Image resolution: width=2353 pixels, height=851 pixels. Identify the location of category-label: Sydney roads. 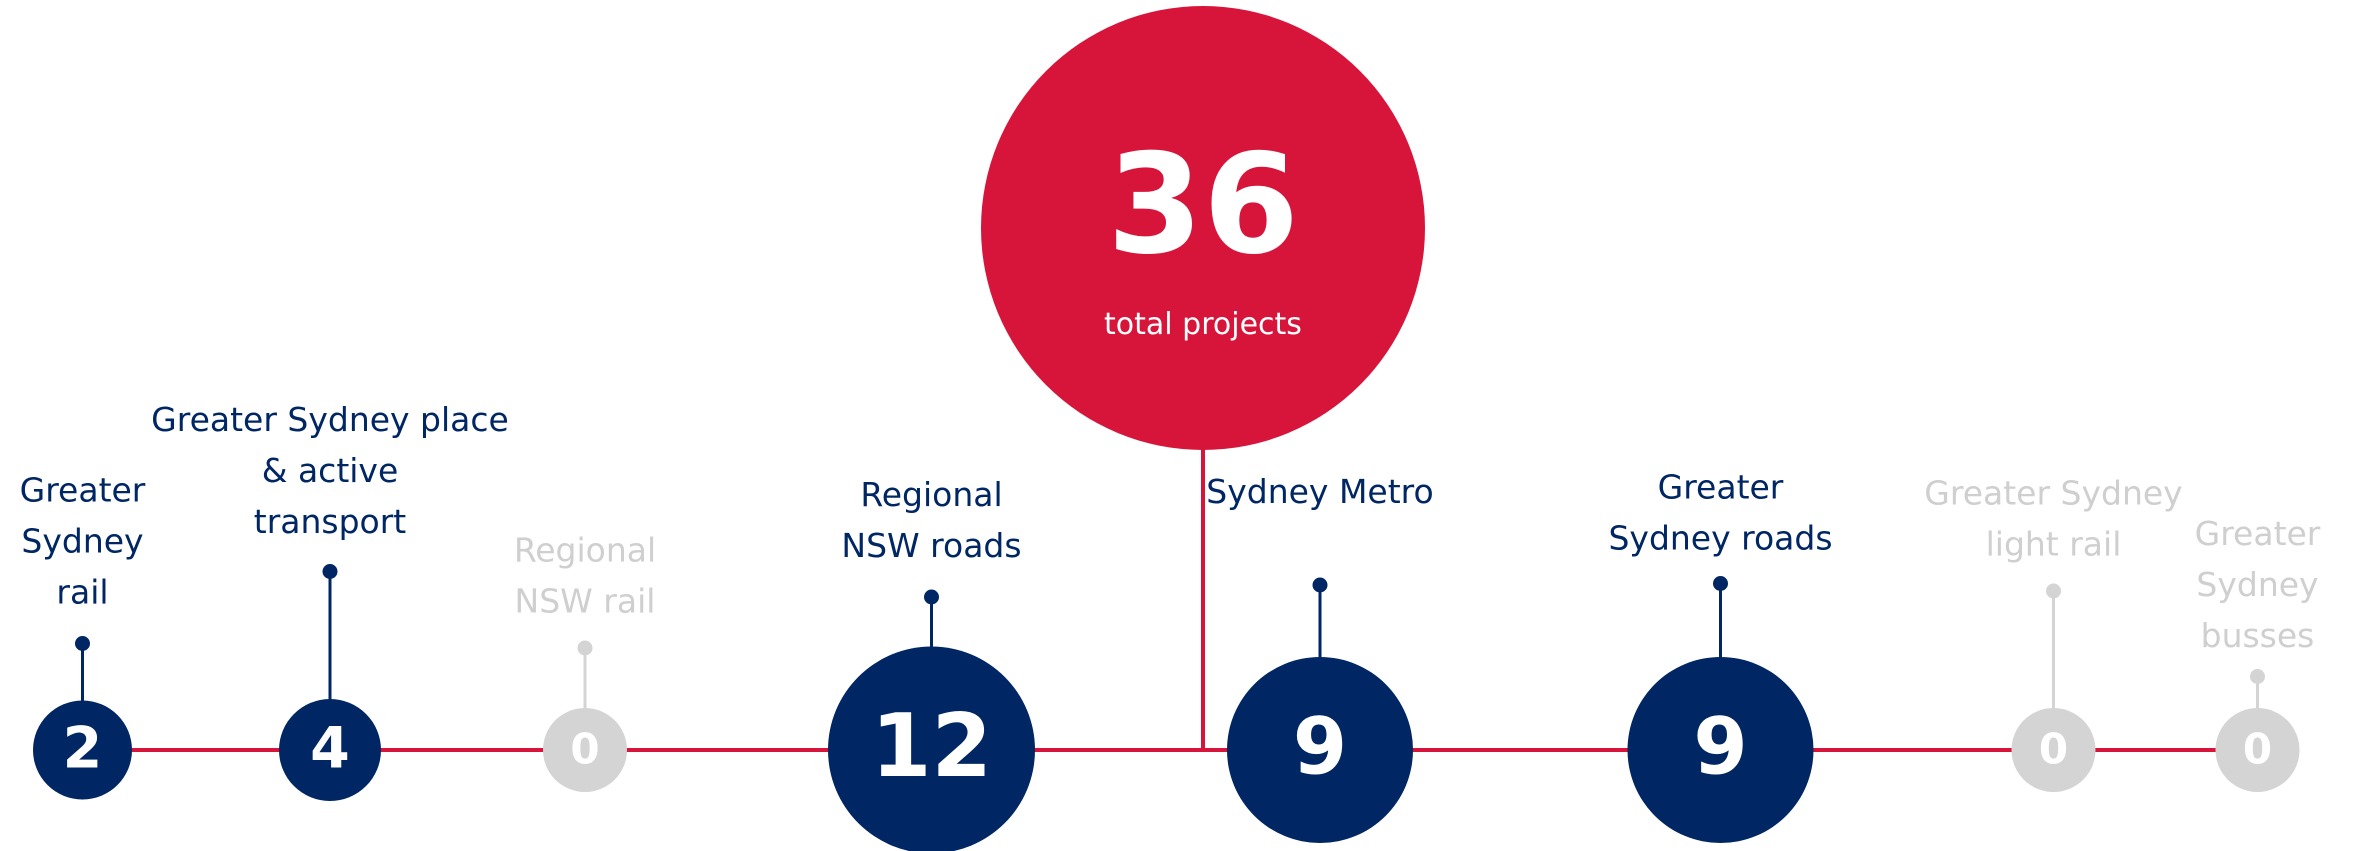
(1720, 538).